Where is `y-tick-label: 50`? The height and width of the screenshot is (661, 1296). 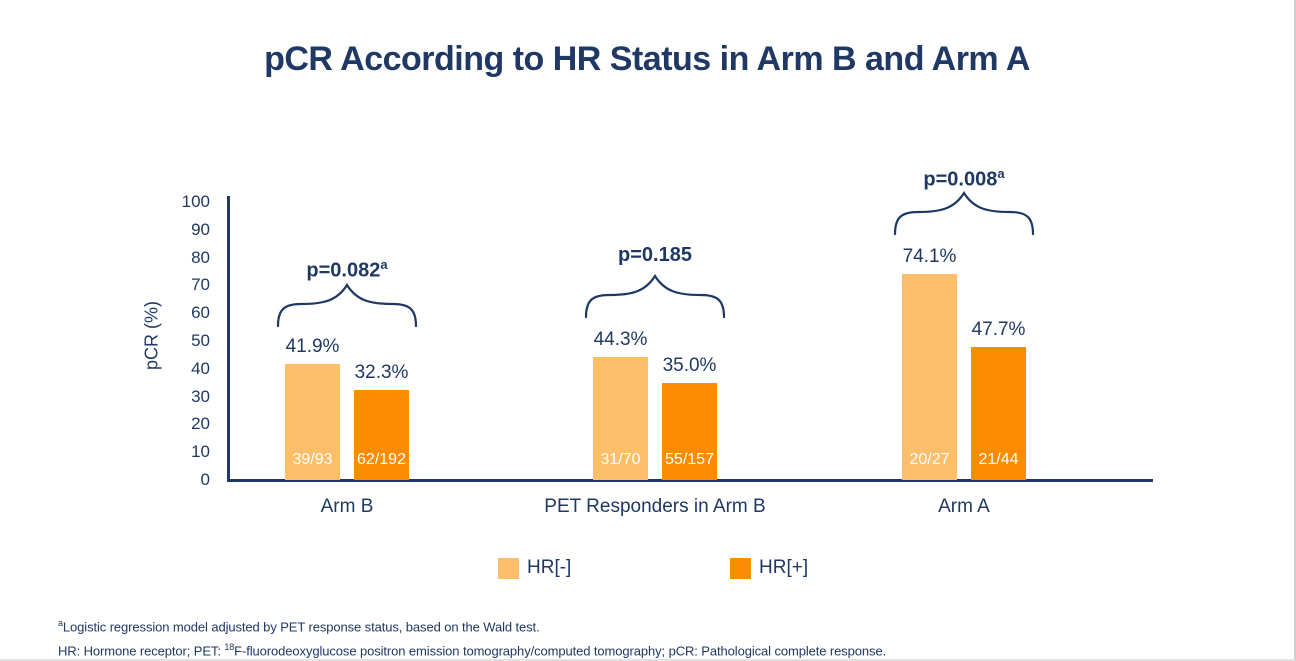
y-tick-label: 50 is located at coordinates (200, 340).